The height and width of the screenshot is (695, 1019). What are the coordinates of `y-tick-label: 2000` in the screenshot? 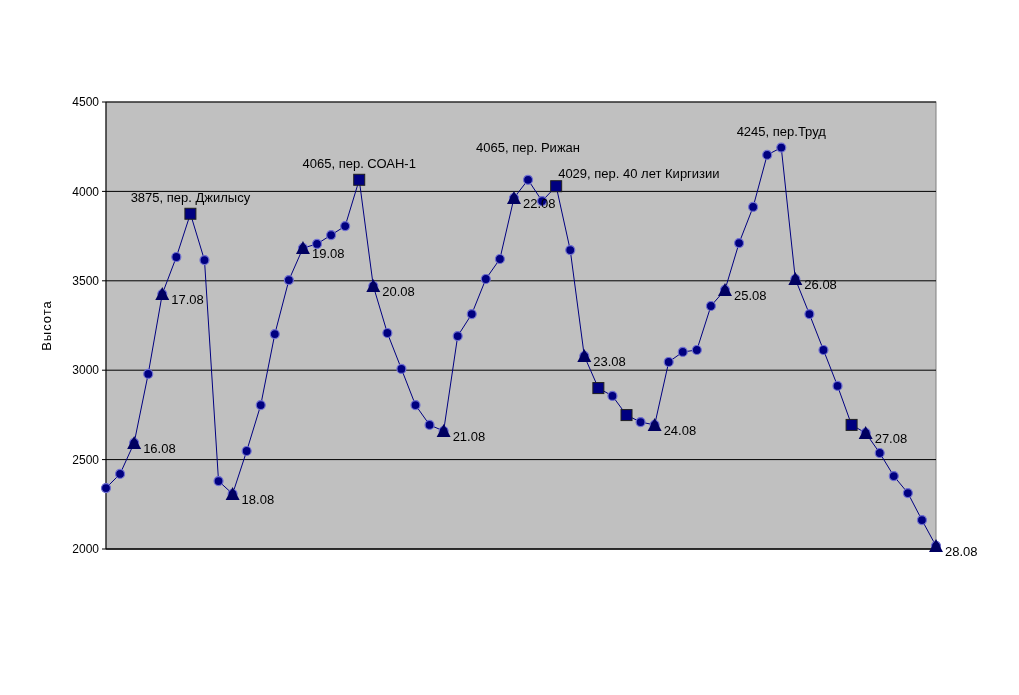 It's located at (86, 549).